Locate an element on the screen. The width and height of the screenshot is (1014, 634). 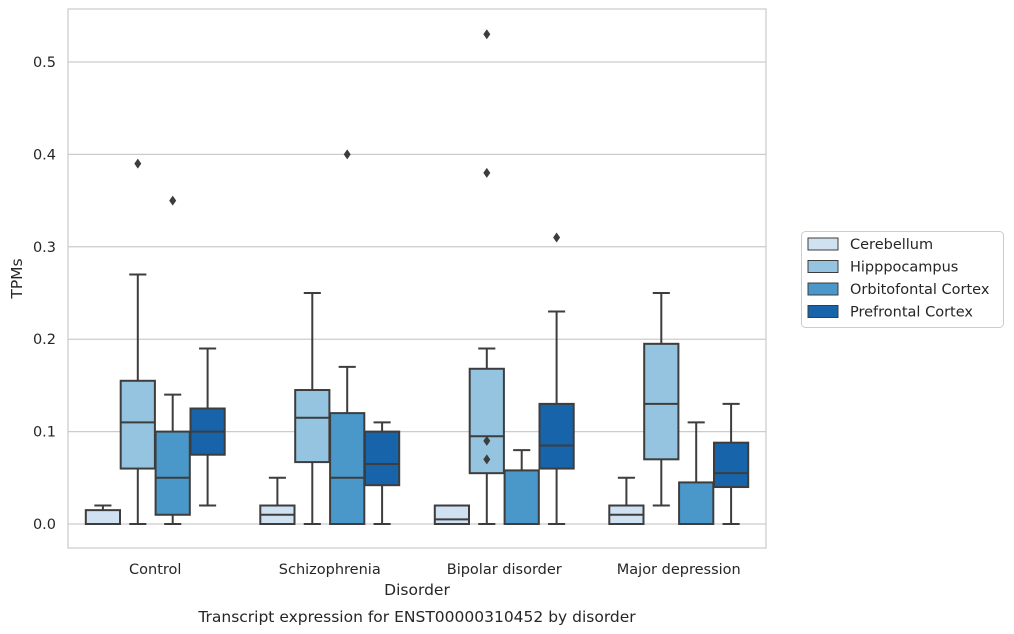
y-tick-label: 0.0 is located at coordinates (44, 525).